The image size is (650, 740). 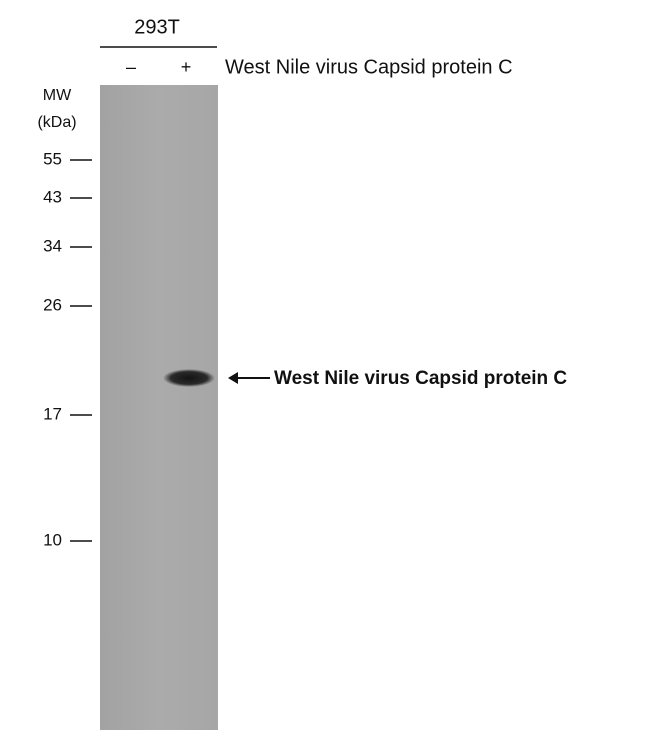 What do you see at coordinates (369, 67) in the screenshot?
I see `target-header: West Nile virus Capsid protein C` at bounding box center [369, 67].